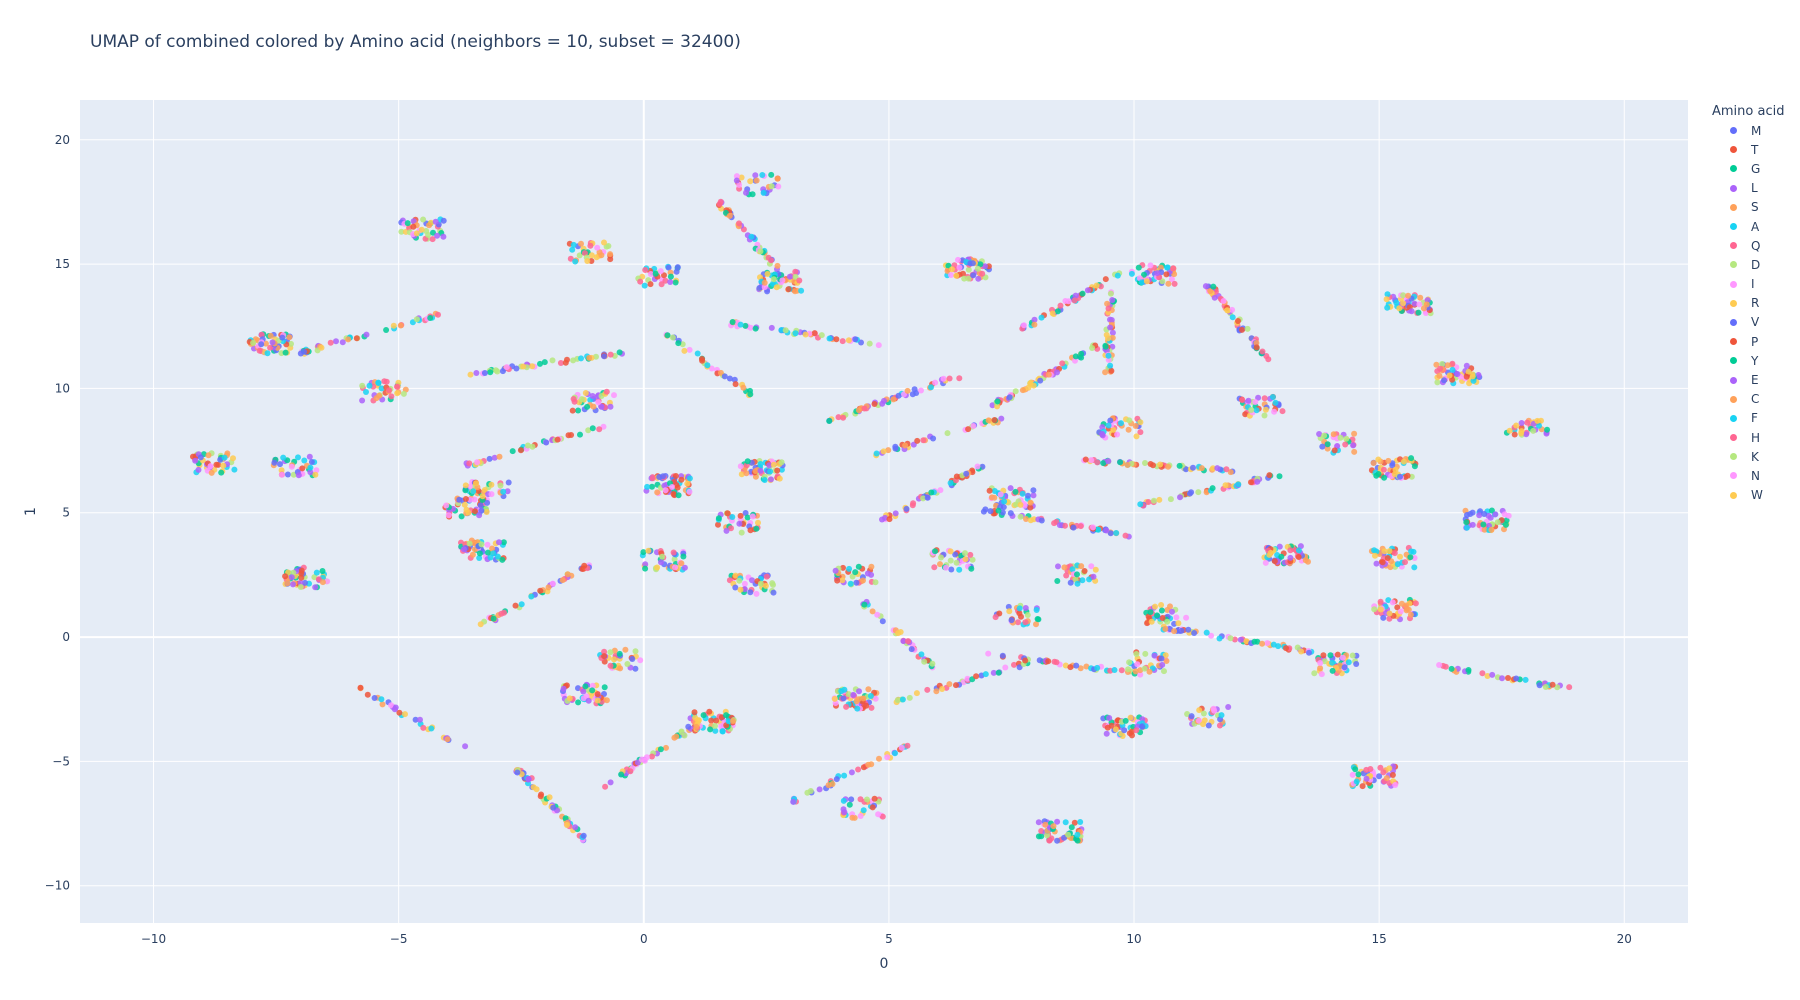  I want to click on legend-item: P, so click(1748, 341).